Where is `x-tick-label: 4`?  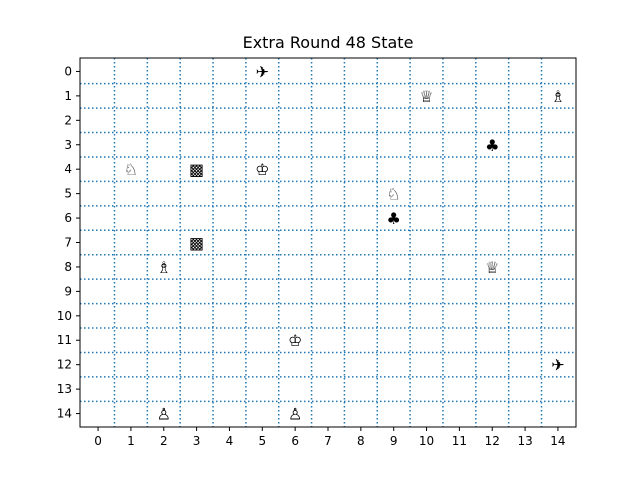 x-tick-label: 4 is located at coordinates (230, 441).